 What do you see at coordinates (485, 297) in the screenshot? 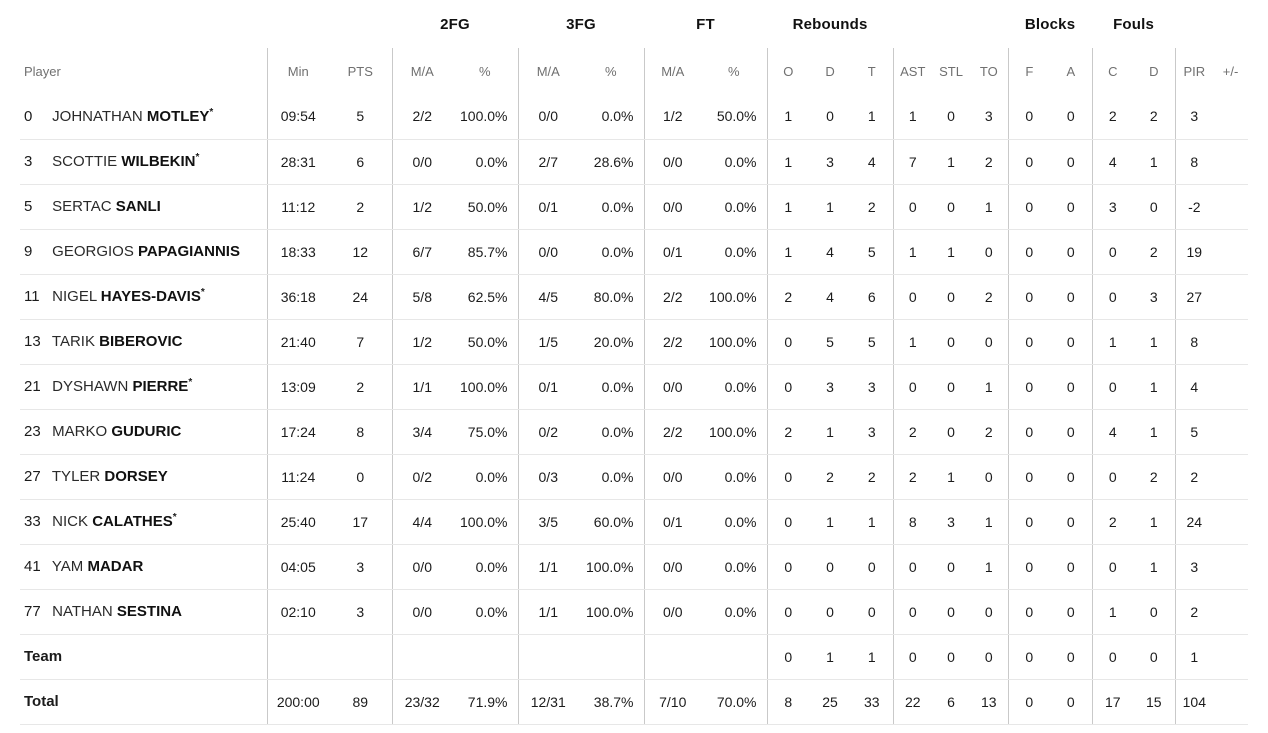
I see `stat-cell: 62.5%` at bounding box center [485, 297].